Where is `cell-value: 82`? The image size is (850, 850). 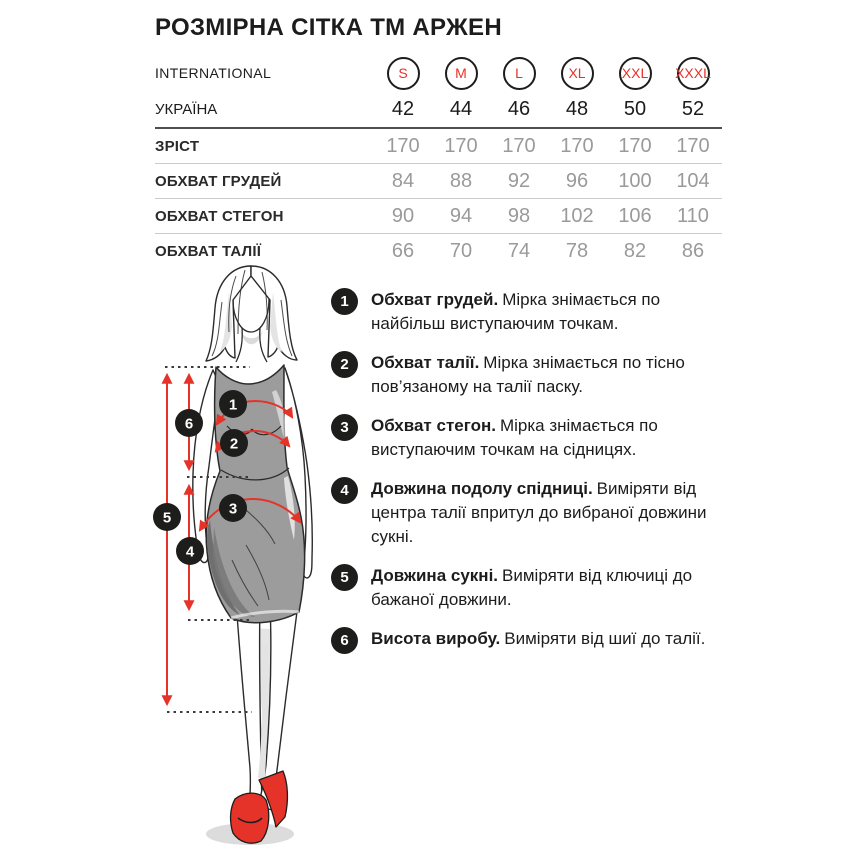
cell-value: 82 is located at coordinates (635, 250).